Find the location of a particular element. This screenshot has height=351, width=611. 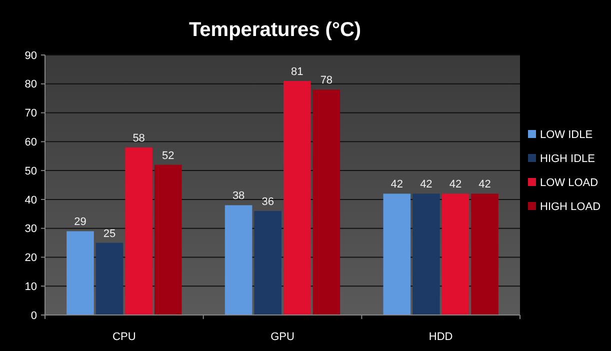

y-tick-label: 20 is located at coordinates (30, 258).